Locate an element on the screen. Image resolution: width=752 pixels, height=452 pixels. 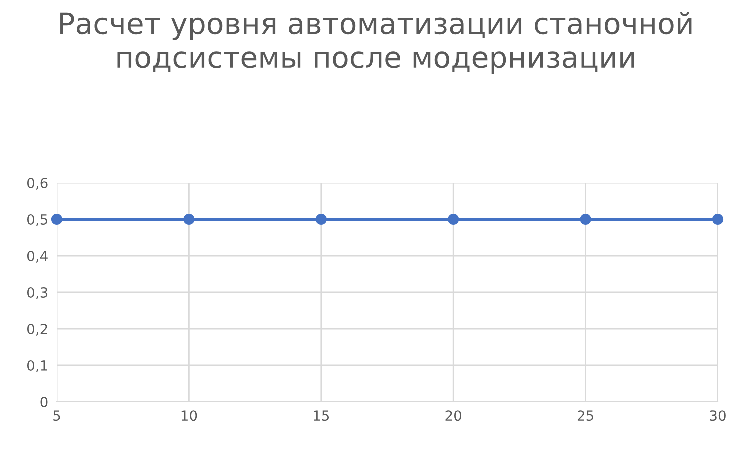
y-tick-label: 0,2 is located at coordinates (37, 330).